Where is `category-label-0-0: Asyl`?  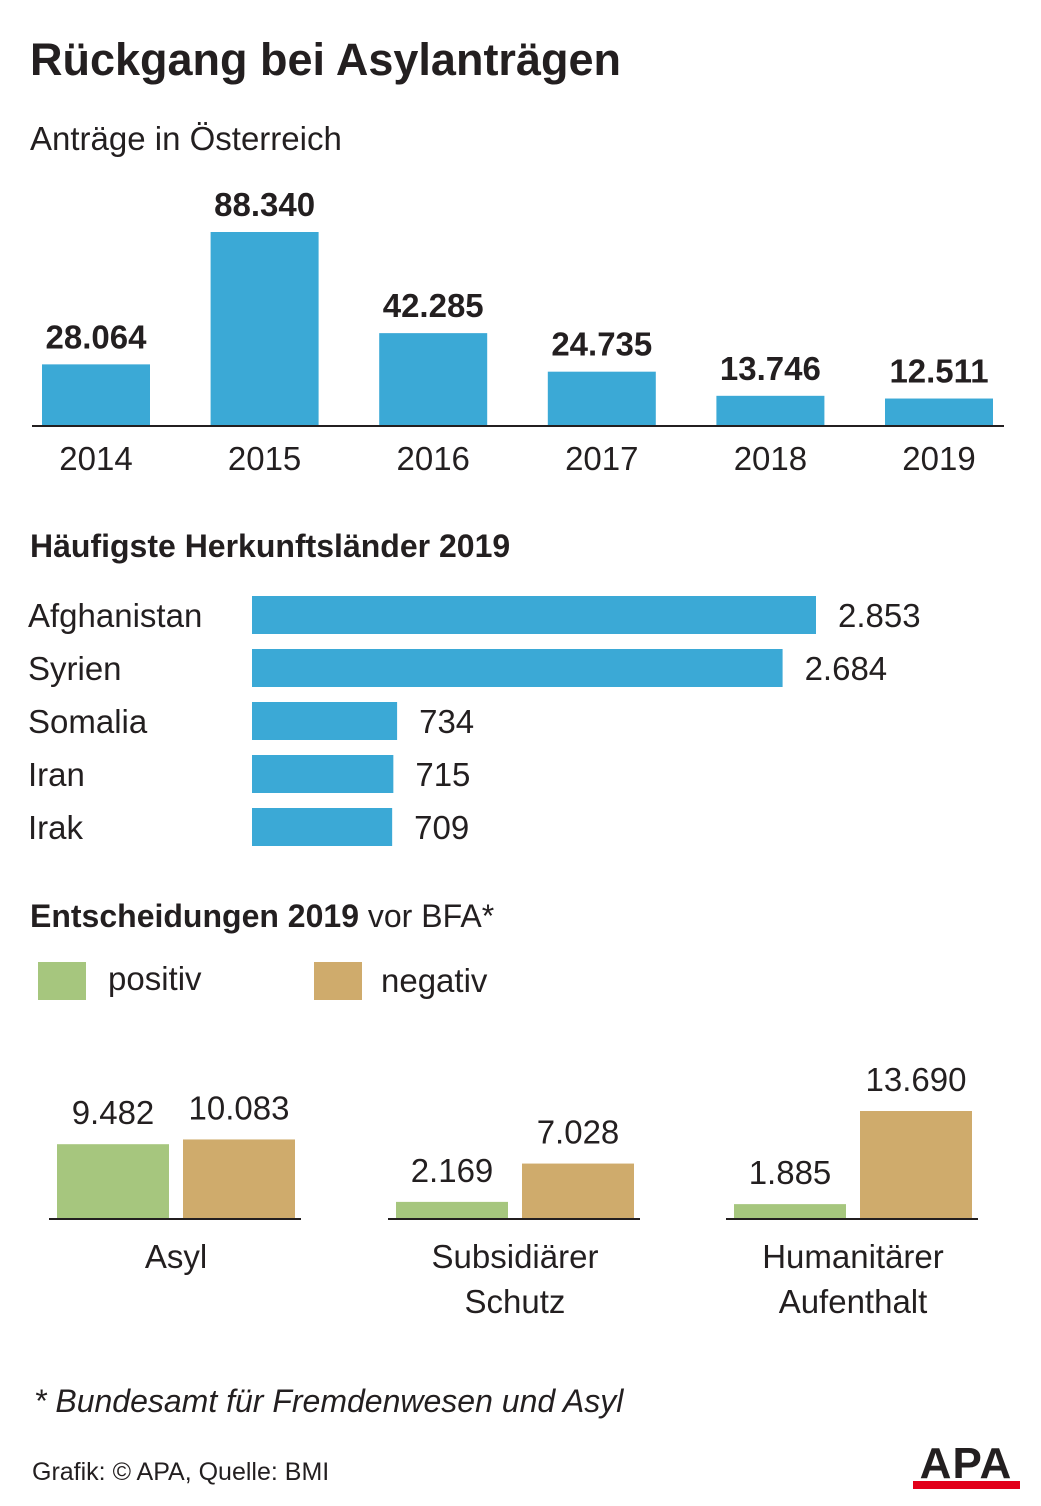 category-label-0-0: Asyl is located at coordinates (176, 1256).